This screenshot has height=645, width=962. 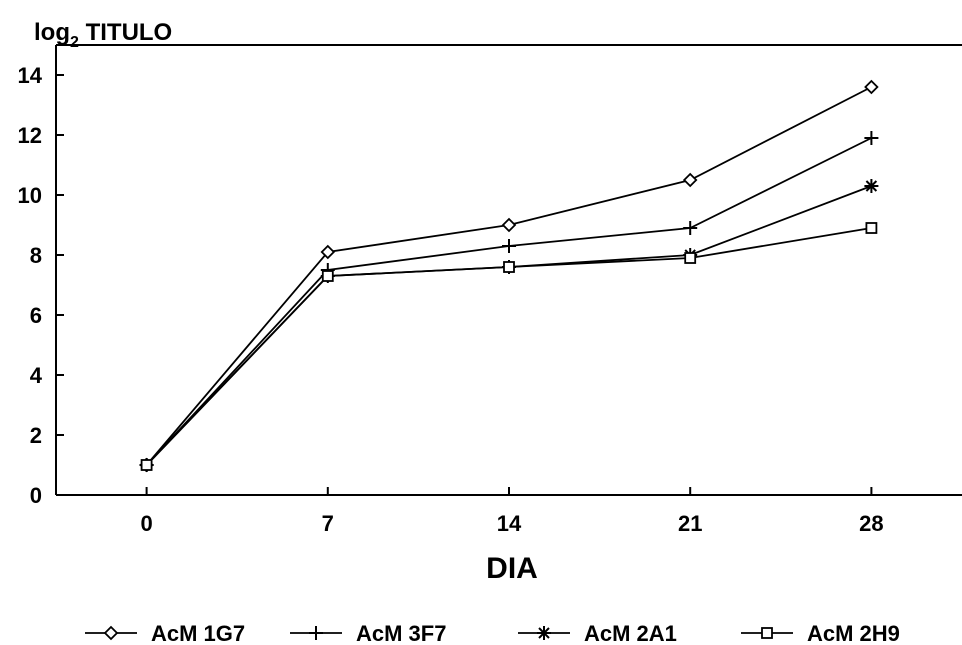 I want to click on y-tick-label: 4, so click(x=36, y=375).